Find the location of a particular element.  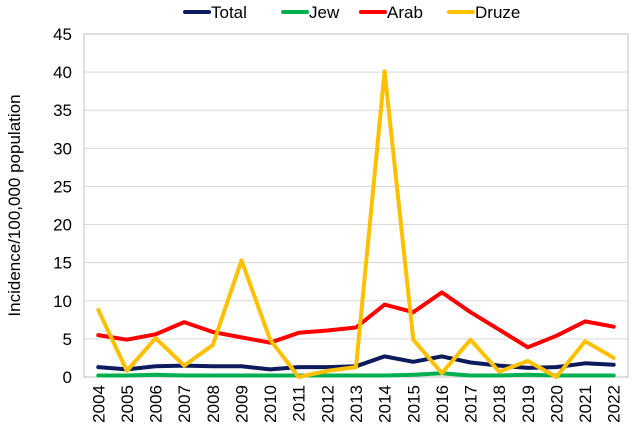

y-tick-label: 40 is located at coordinates (62, 72).